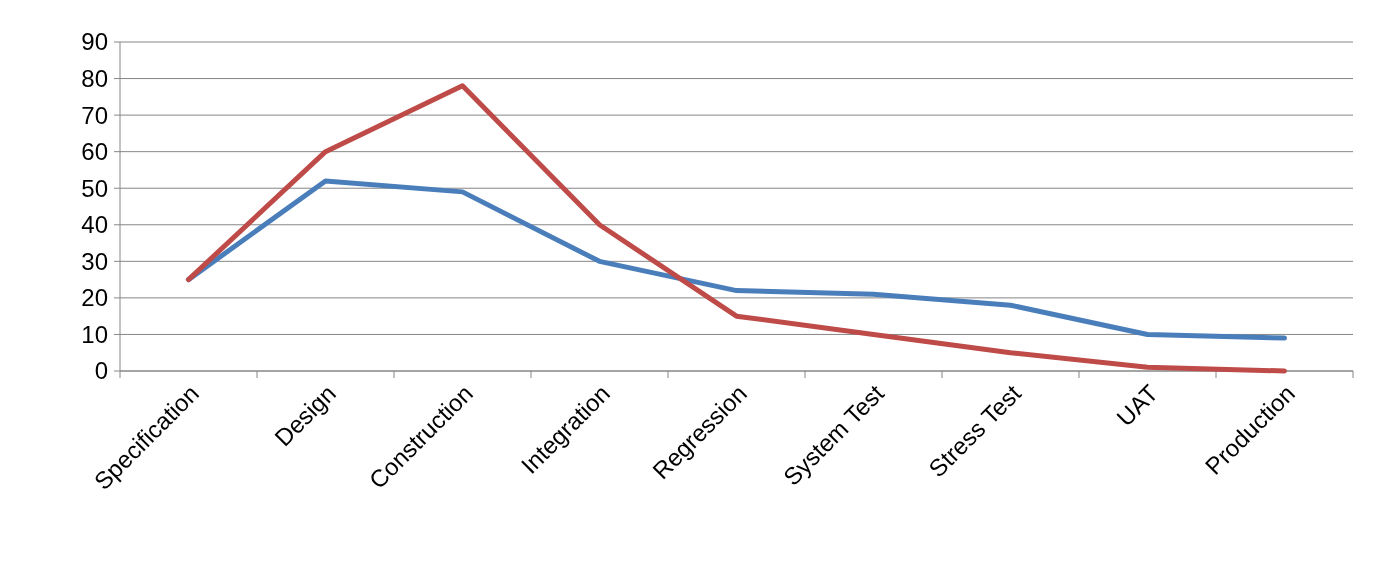 The image size is (1396, 568). I want to click on y-tick-label: 50, so click(94, 188).